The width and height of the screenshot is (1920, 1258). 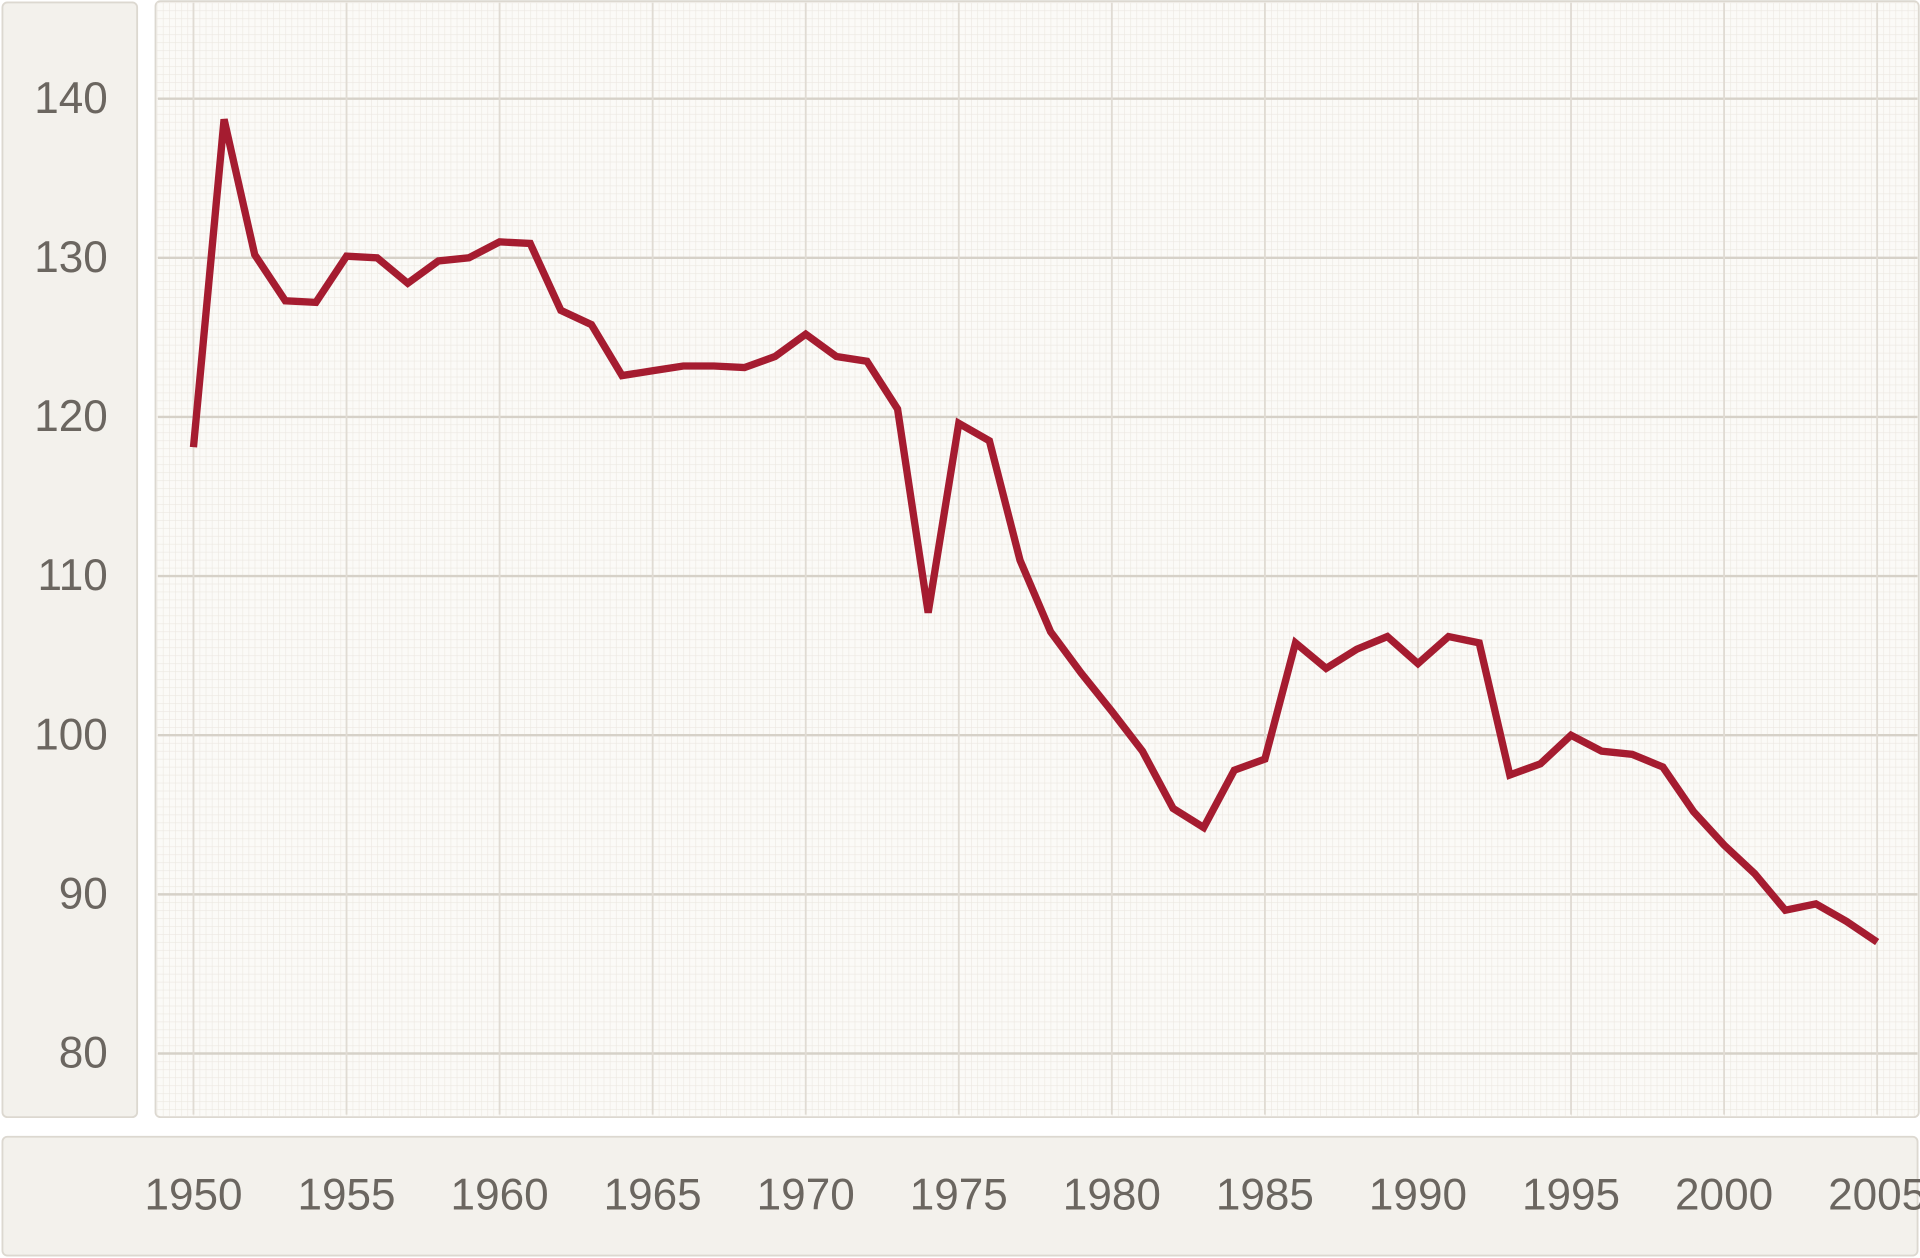 What do you see at coordinates (1724, 1195) in the screenshot?
I see `x-tick-label: 2000` at bounding box center [1724, 1195].